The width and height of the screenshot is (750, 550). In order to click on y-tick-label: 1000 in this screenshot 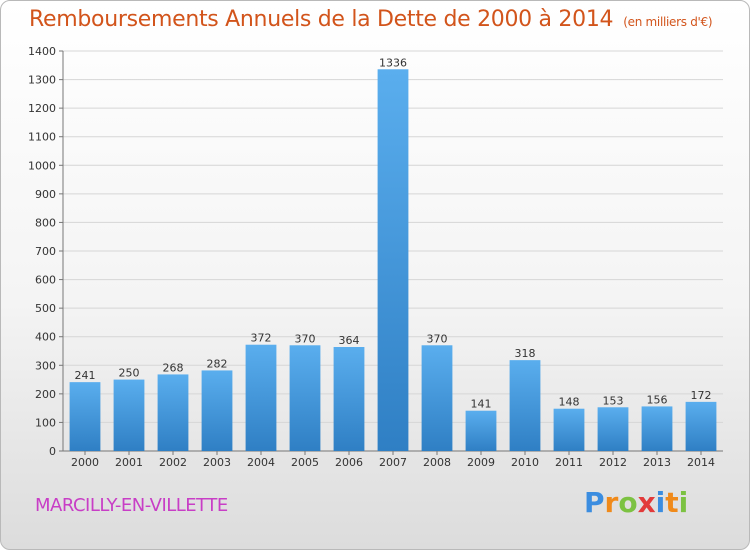, I will do `click(42, 165)`.